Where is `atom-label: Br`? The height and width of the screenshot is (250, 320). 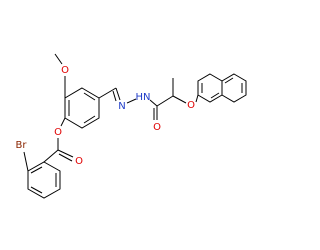 atom-label: Br is located at coordinates (22, 145).